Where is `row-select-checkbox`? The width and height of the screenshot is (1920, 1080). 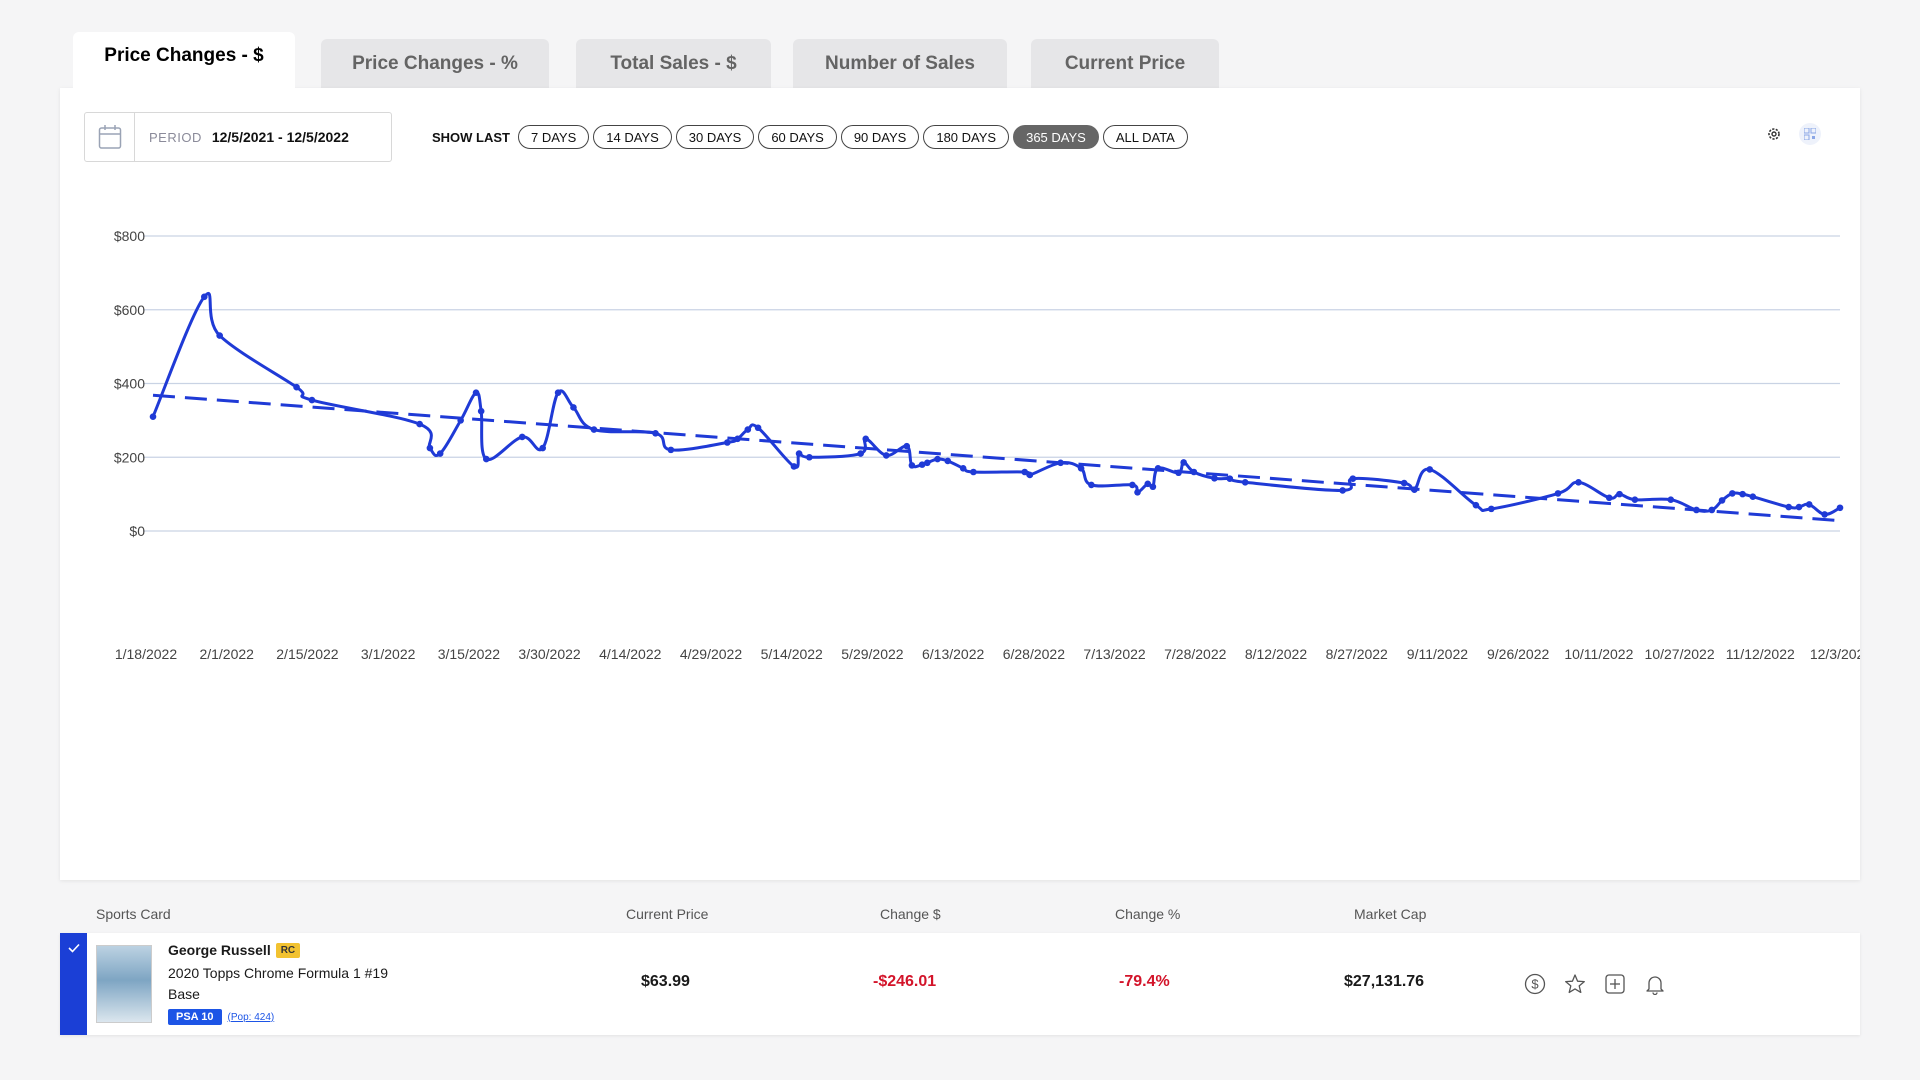
row-select-checkbox is located at coordinates (73, 984).